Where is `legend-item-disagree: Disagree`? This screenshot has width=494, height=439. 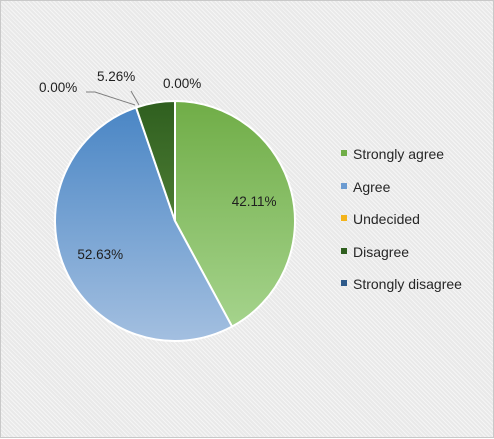
legend-item-disagree: Disagree is located at coordinates (410, 258).